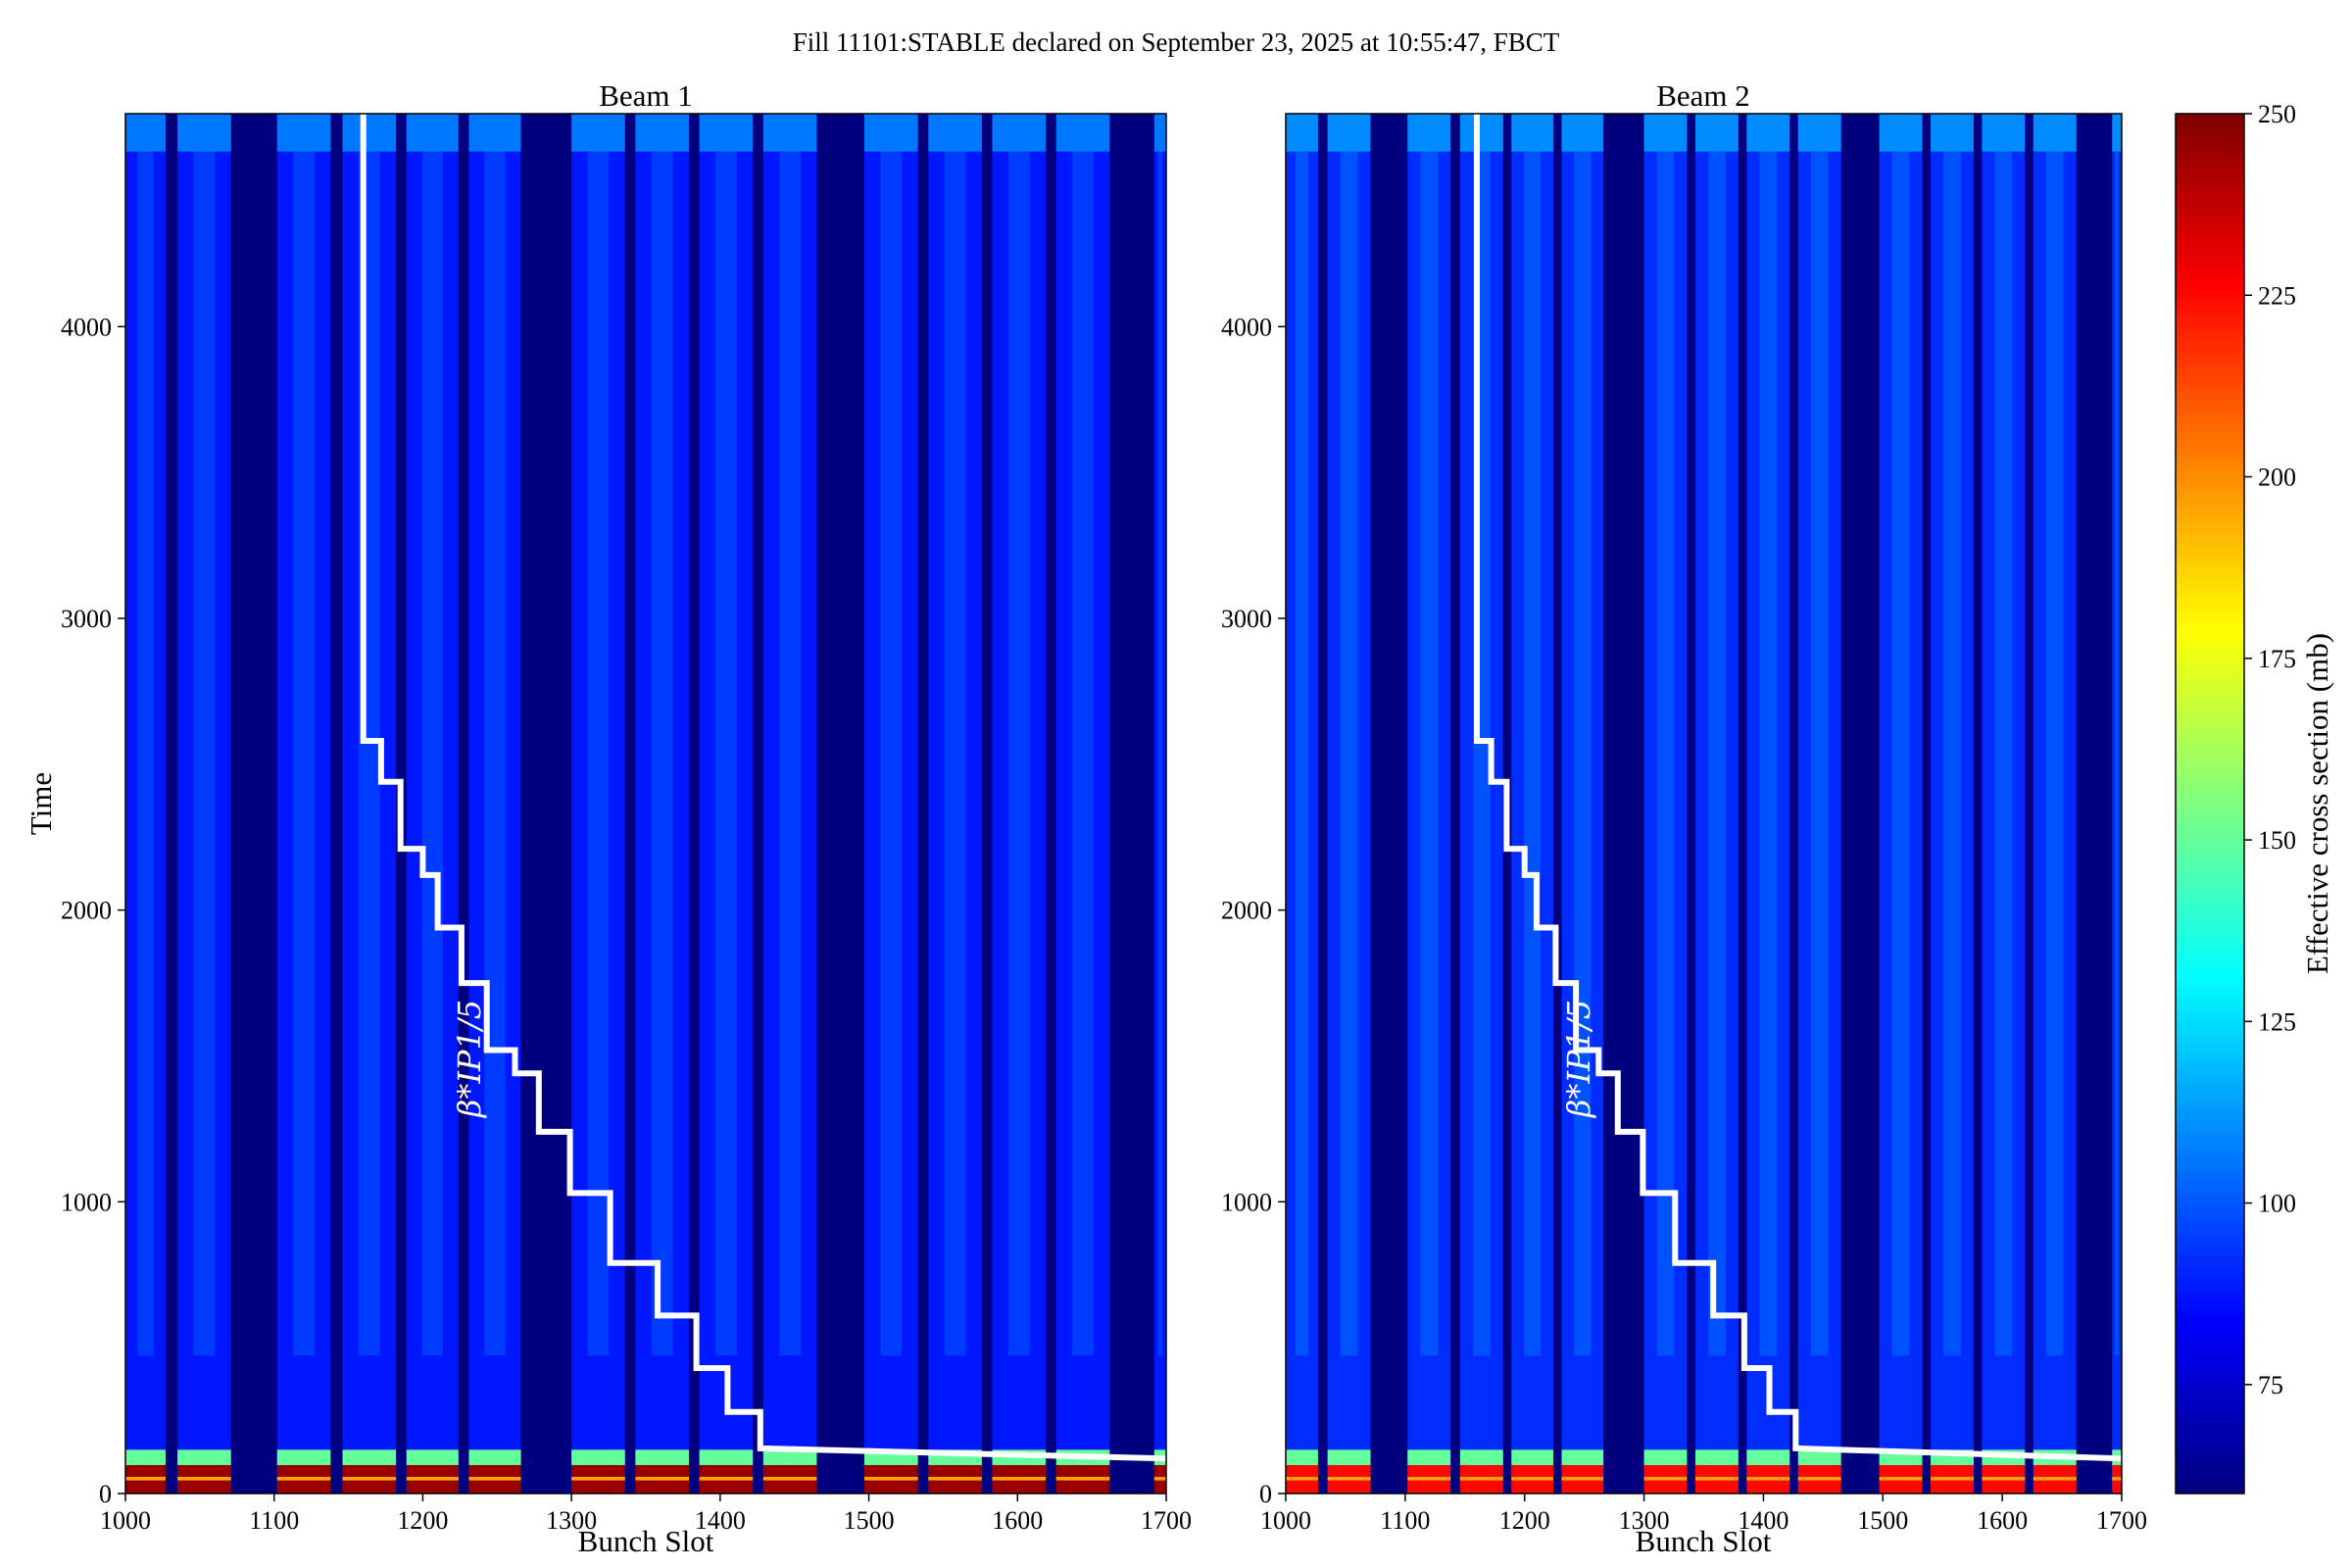  What do you see at coordinates (2277, 1021) in the screenshot?
I see `colorbar-tick-label: 125` at bounding box center [2277, 1021].